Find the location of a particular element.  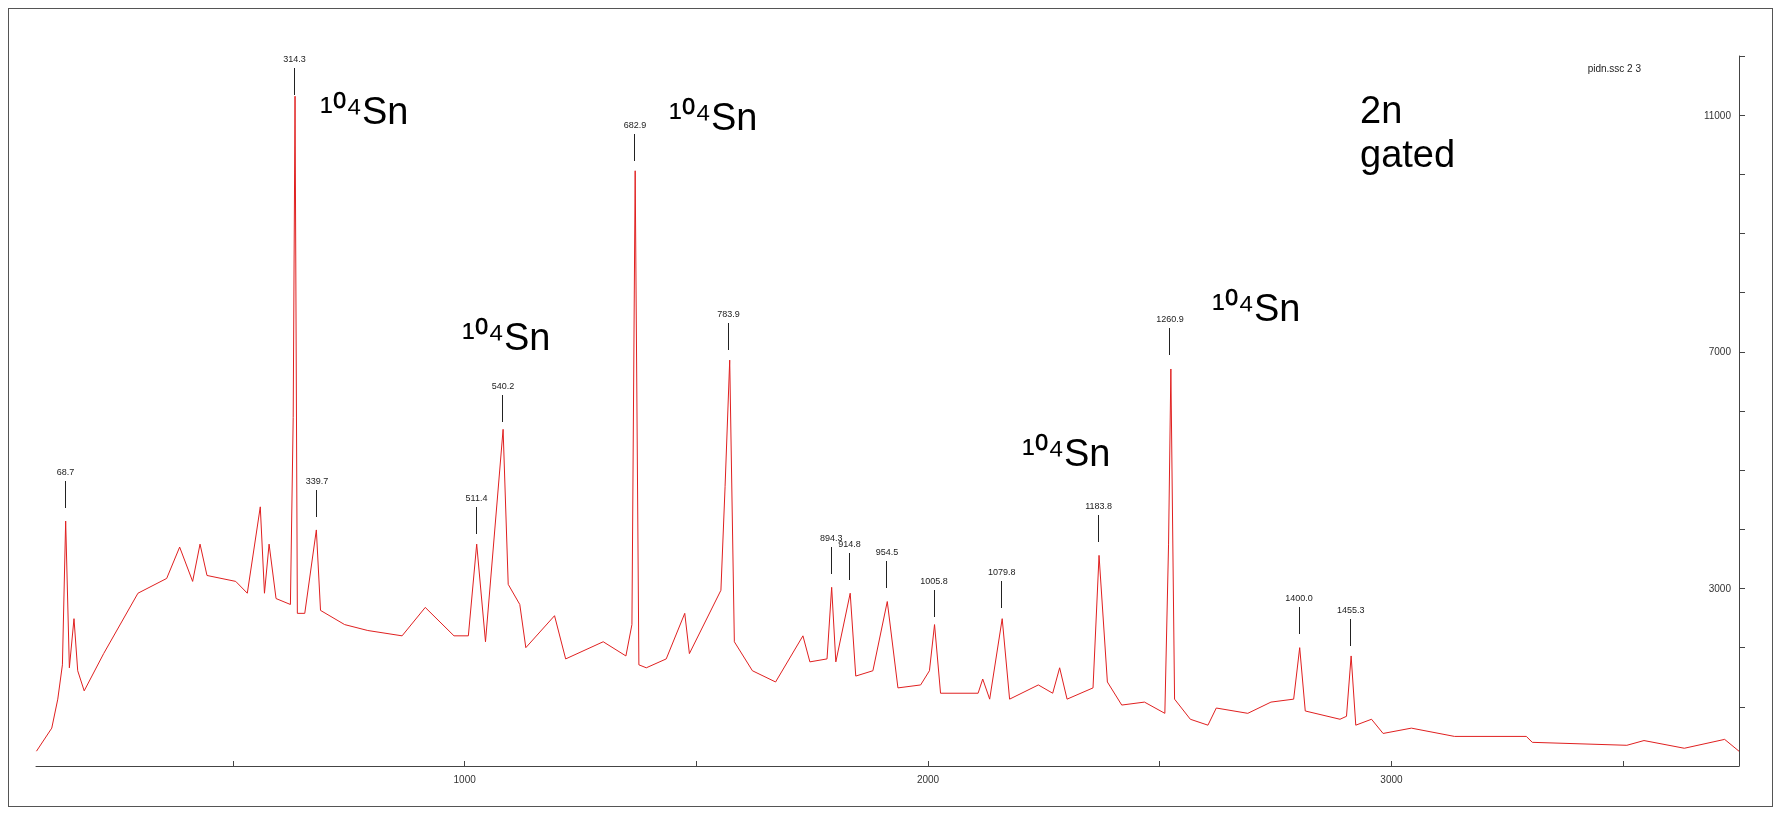

annotation: 1260.9 is located at coordinates (1170, 319).